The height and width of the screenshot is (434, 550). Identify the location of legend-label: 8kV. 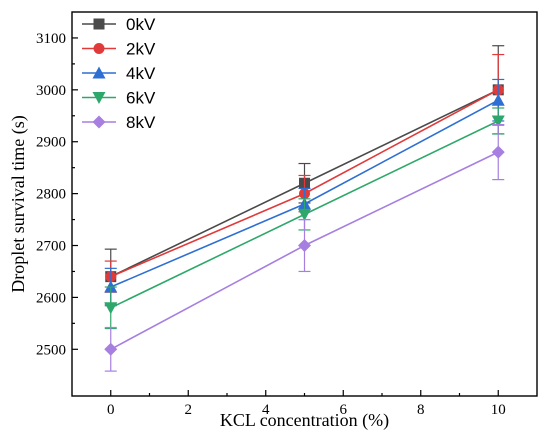
(141, 122).